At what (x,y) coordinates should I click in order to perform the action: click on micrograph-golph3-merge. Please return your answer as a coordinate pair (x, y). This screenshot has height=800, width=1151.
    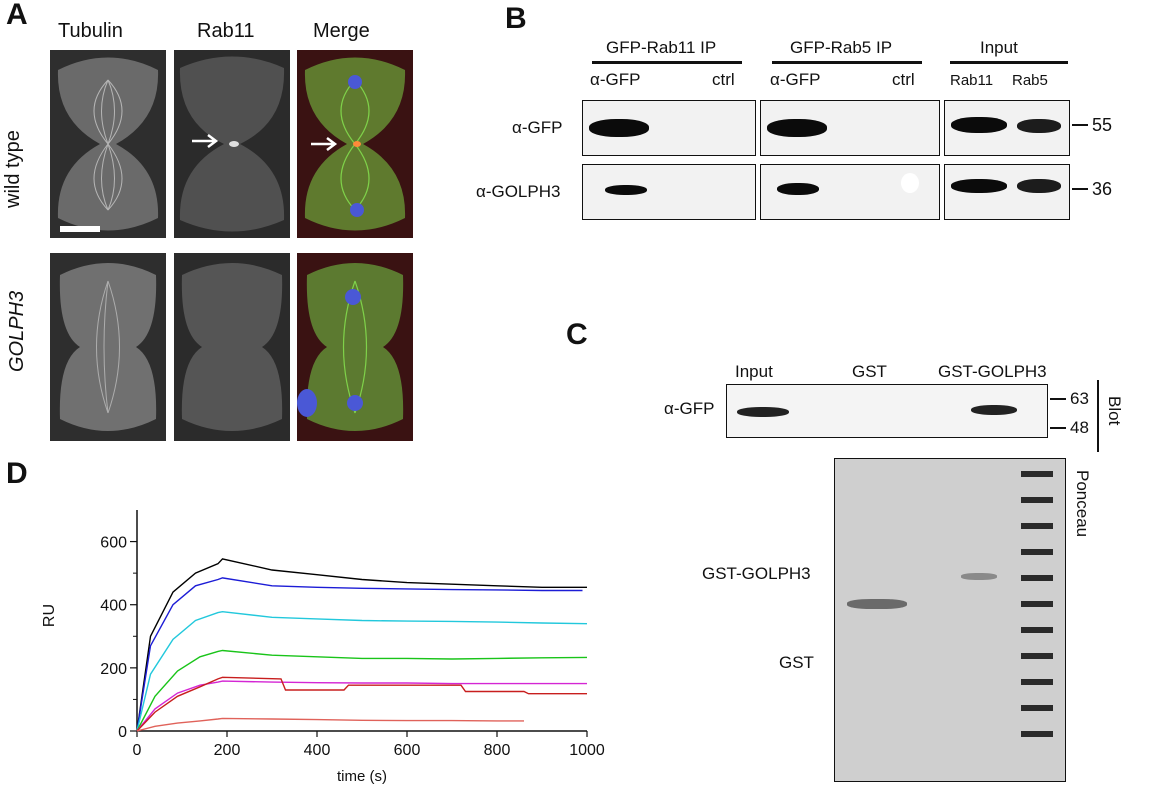
    Looking at the image, I should click on (355, 347).